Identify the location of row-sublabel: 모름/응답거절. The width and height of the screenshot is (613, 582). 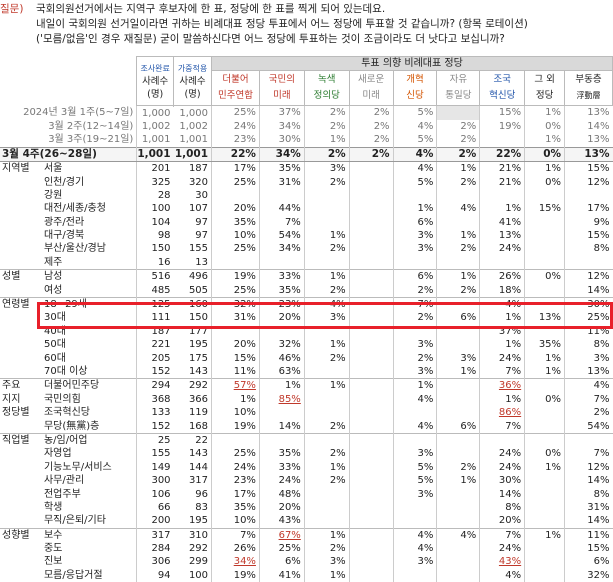
(73, 575).